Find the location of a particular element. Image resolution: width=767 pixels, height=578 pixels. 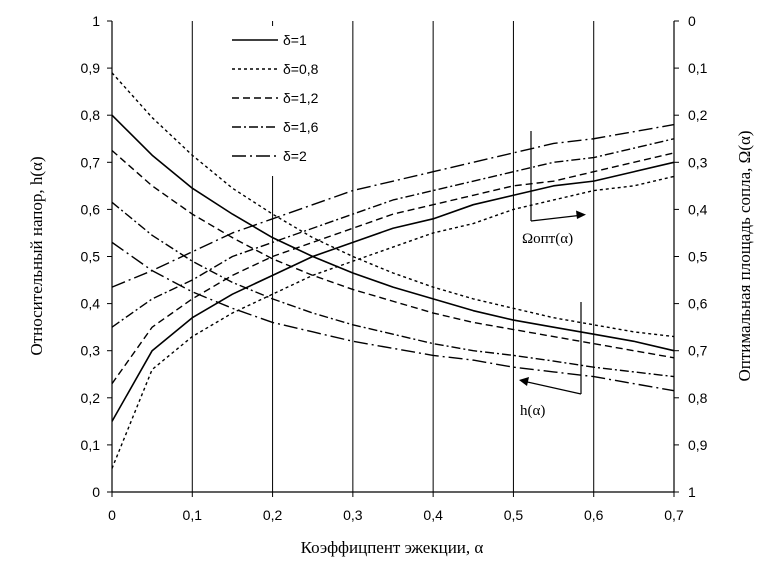

omega-annotation-label: Ωопт(α) is located at coordinates (547, 239).